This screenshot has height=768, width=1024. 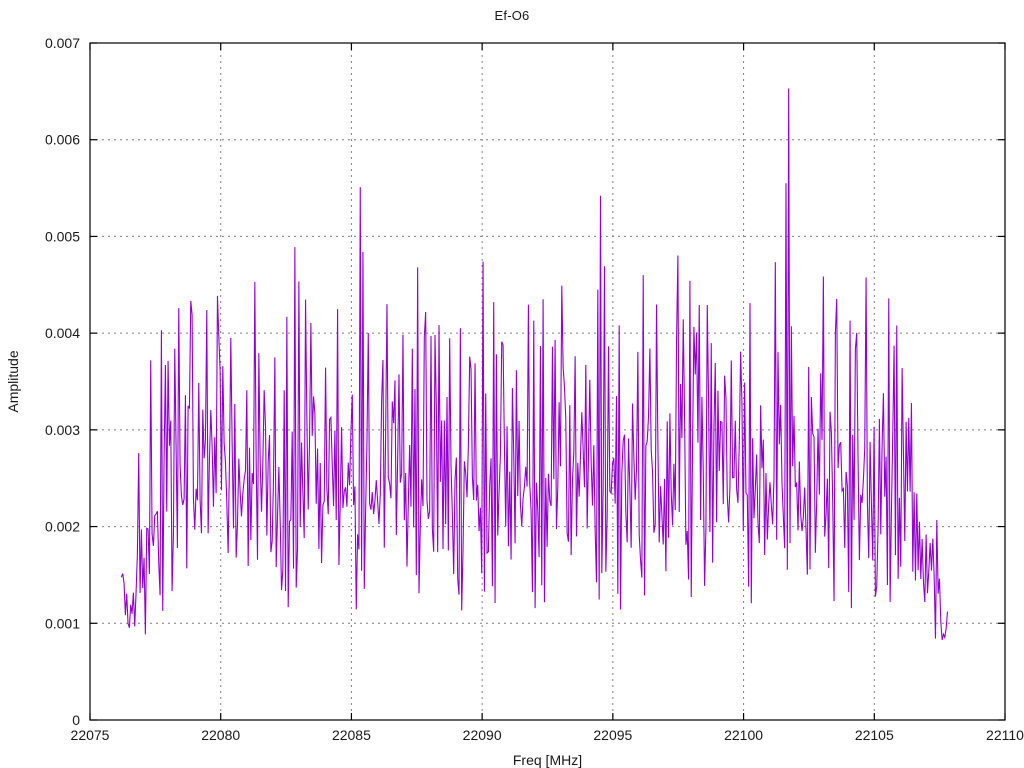 I want to click on y-tick-label: 0.005, so click(x=62, y=236).